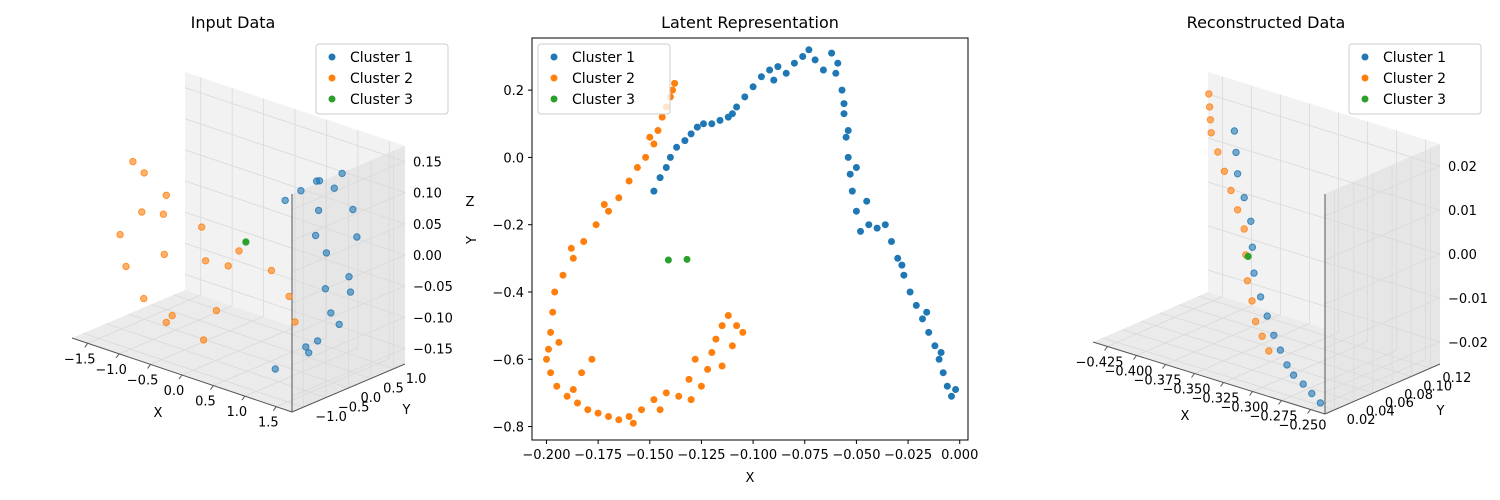 The height and width of the screenshot is (500, 1500). Describe the element at coordinates (1099, 363) in the screenshot. I see `x-tick-label: −0.425` at that location.